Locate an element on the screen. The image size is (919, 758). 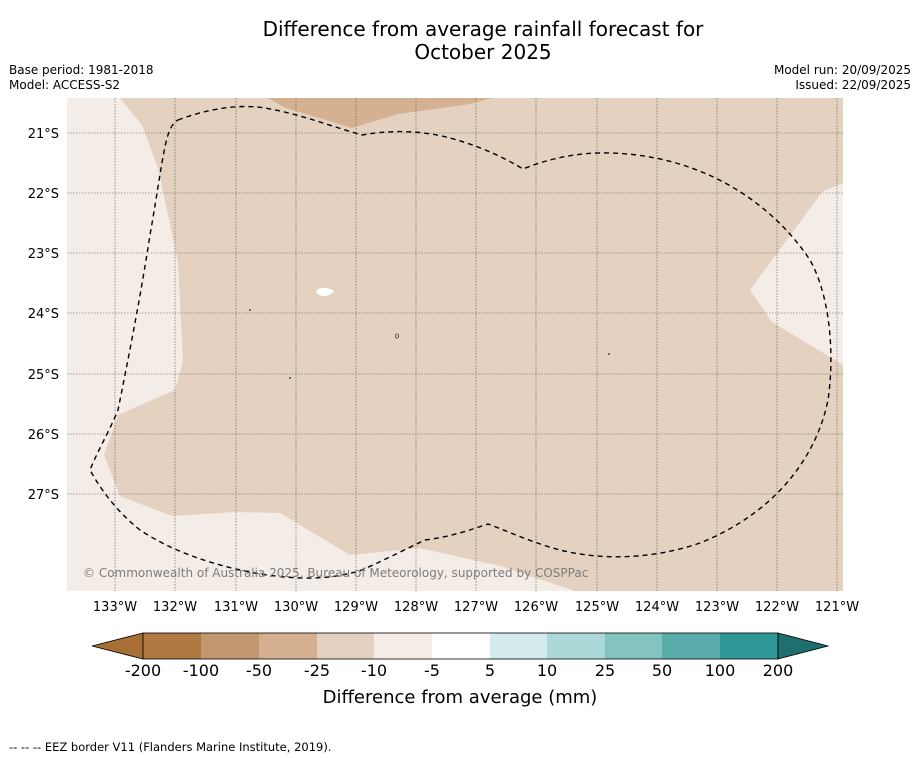
model-run-label: Model run: 20/09/2025 is located at coordinates (842, 70).